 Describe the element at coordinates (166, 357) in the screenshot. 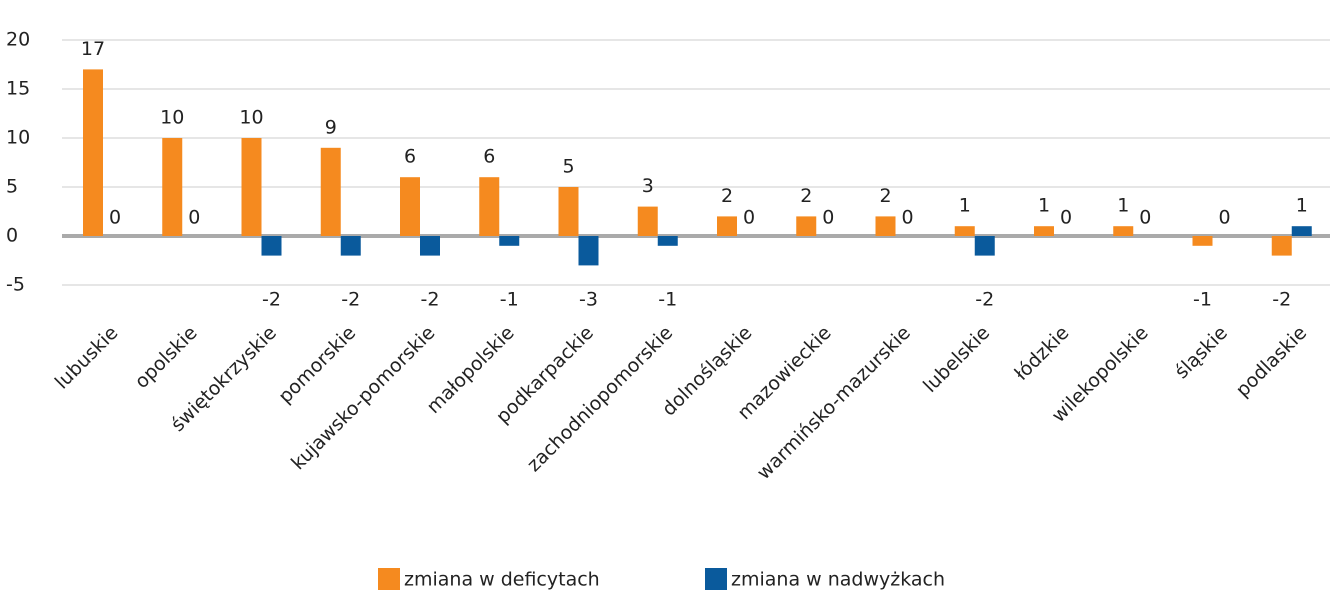

I see `x-tick-label: opolskie` at that location.